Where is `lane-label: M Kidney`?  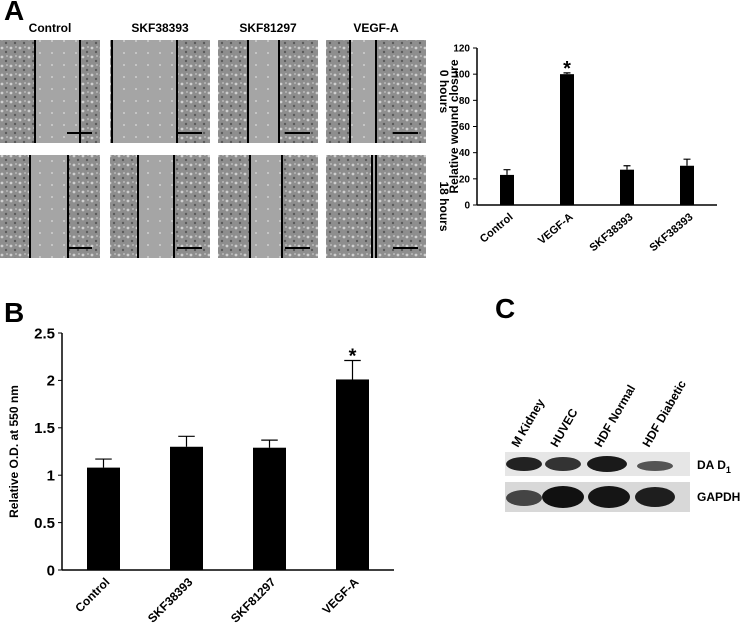
lane-label: M Kidney is located at coordinates (527, 422).